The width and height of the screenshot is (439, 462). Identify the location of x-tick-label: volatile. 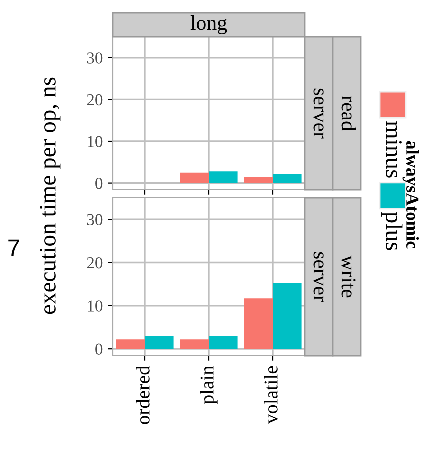
(271, 395).